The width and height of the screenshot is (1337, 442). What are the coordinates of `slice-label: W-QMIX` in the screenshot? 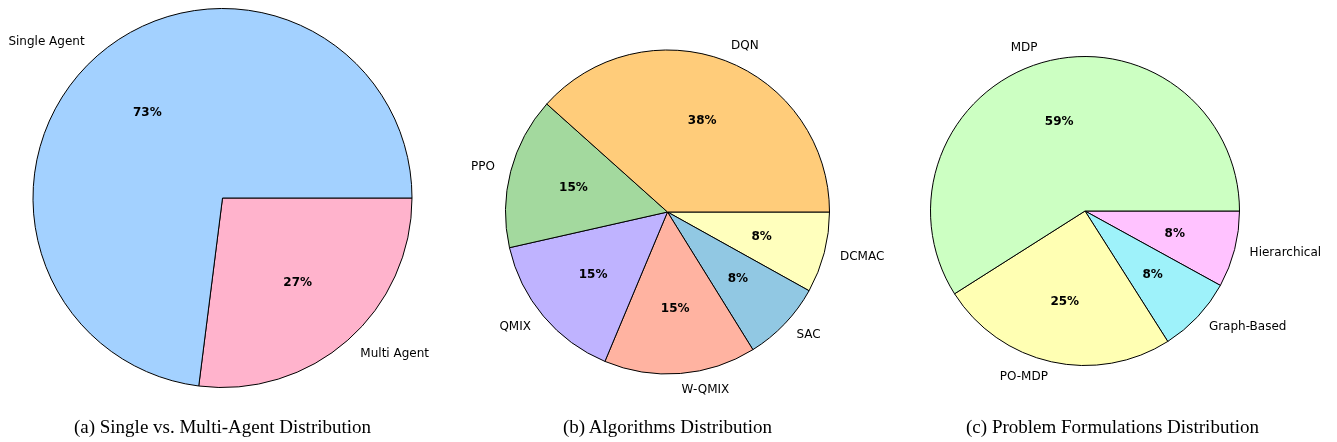 It's located at (705, 388).